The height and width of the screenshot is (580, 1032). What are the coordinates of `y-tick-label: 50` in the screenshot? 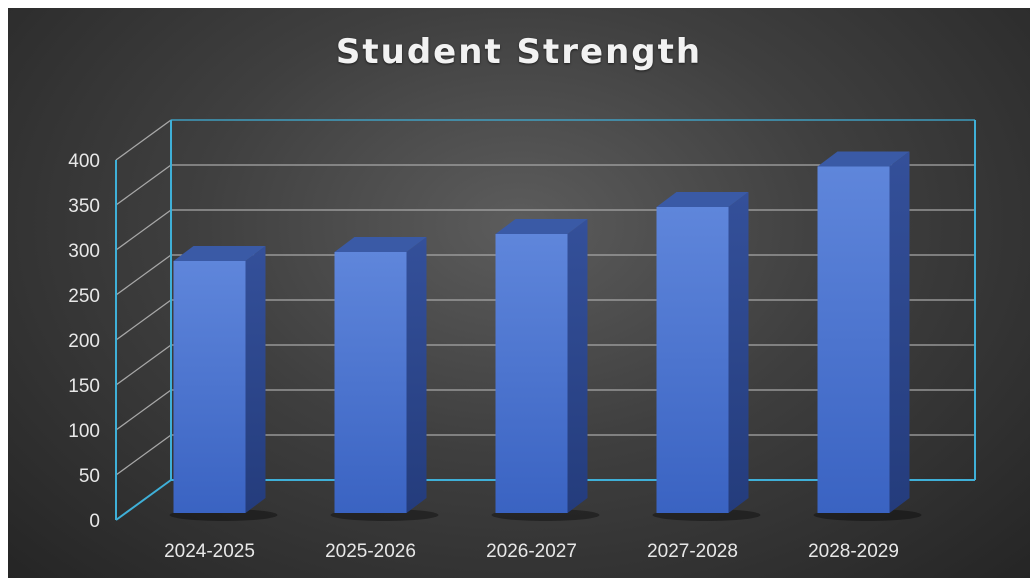 It's located at (89, 476).